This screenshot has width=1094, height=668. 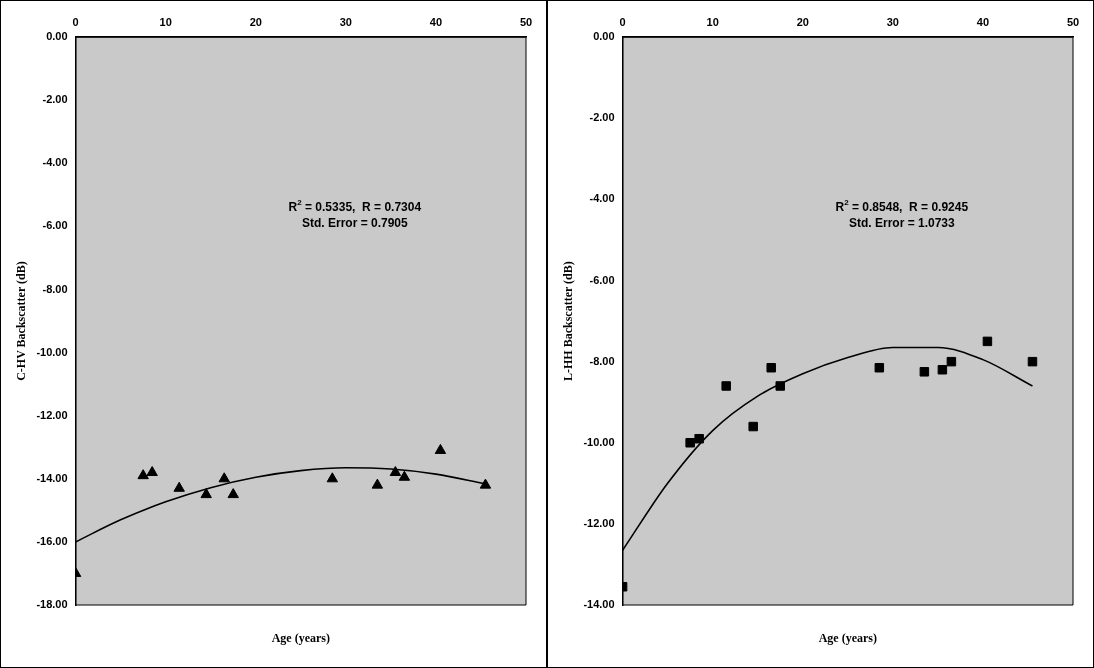 What do you see at coordinates (902, 222) in the screenshot?
I see `annotation: Std. Error = 1.0733` at bounding box center [902, 222].